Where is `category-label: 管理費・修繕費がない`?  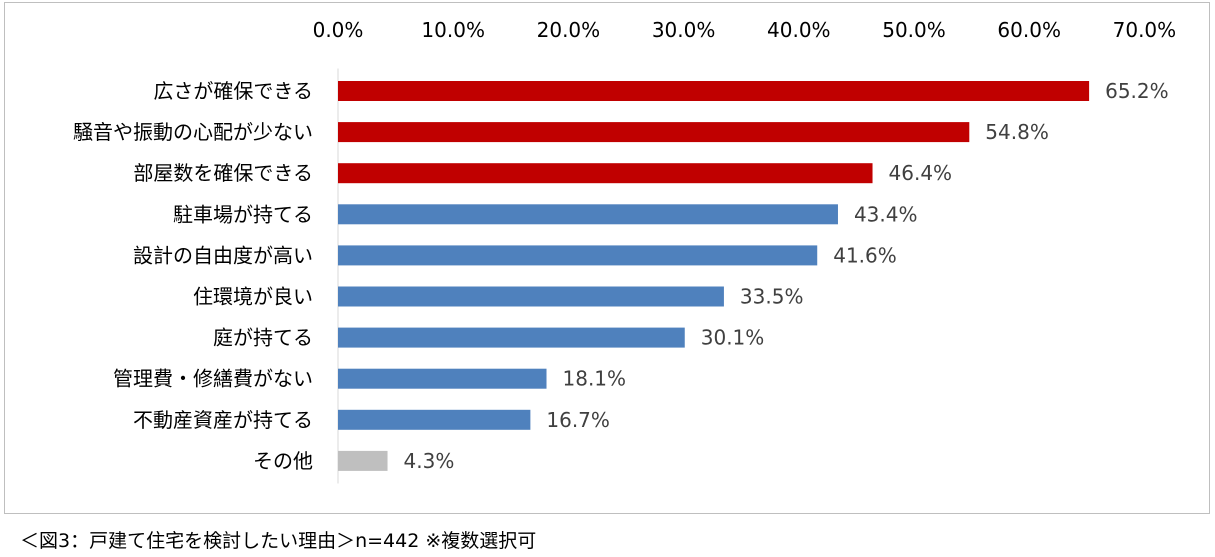 category-label: 管理費・修繕費がない is located at coordinates (213, 379).